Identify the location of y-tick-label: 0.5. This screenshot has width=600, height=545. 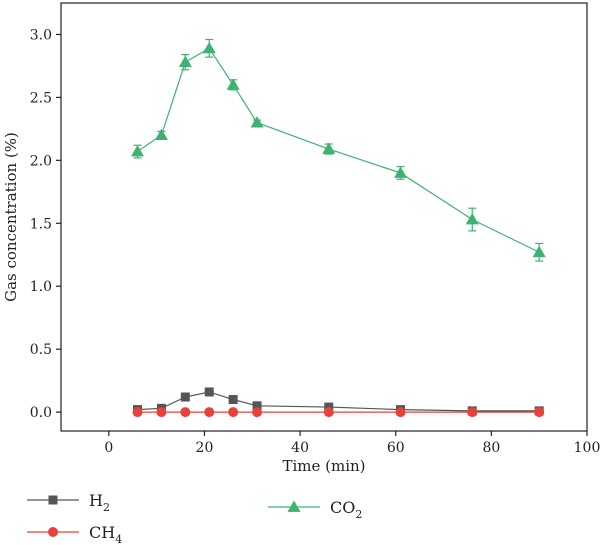
(41, 350).